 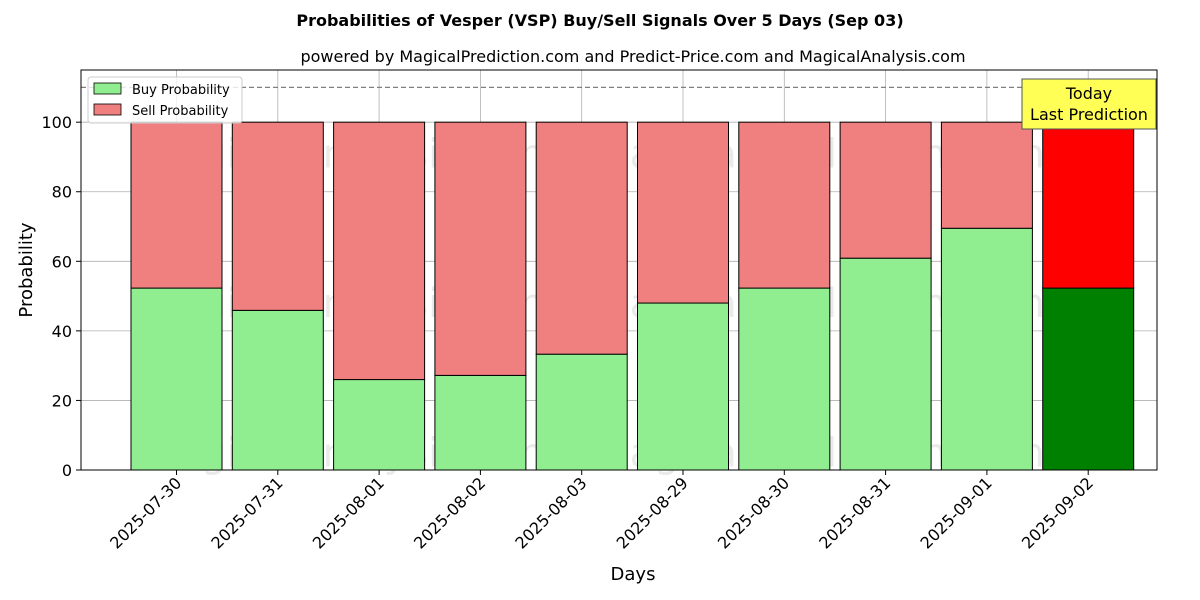 I want to click on x-tick-label: 2025-09-01, so click(x=956, y=512).